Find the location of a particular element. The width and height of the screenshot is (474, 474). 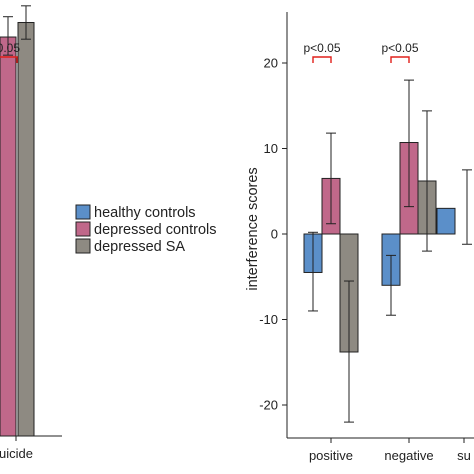

y-tick-label-4: 20 is located at coordinates (271, 63).